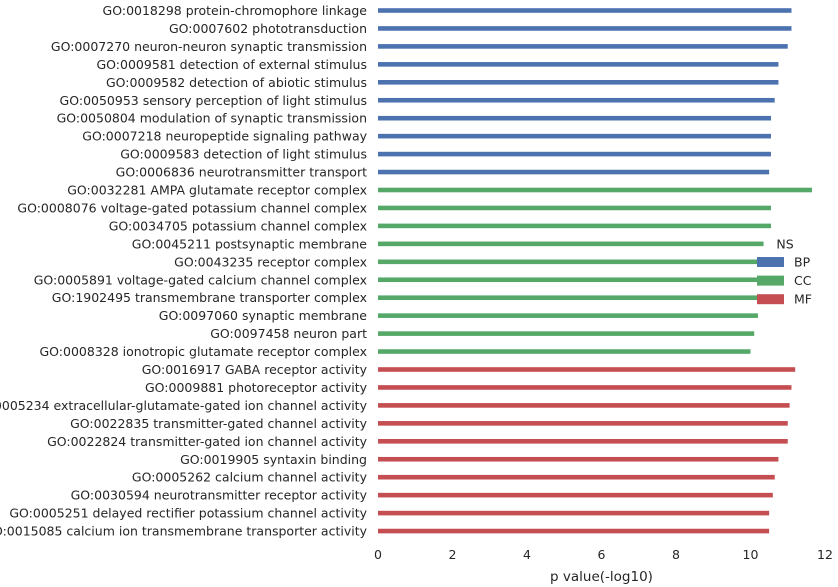 The image size is (838, 587). I want to click on category-label: GO:0005262 calcium channel activity, so click(250, 477).